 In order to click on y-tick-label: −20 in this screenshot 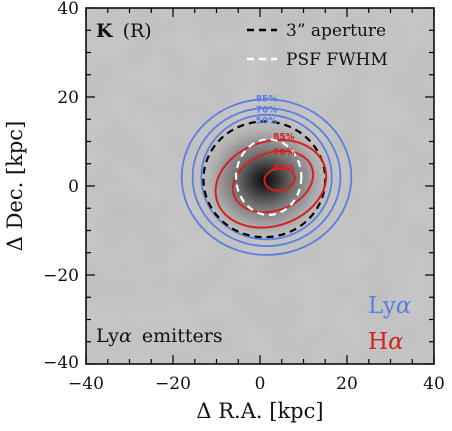, I will do `click(61, 276)`.